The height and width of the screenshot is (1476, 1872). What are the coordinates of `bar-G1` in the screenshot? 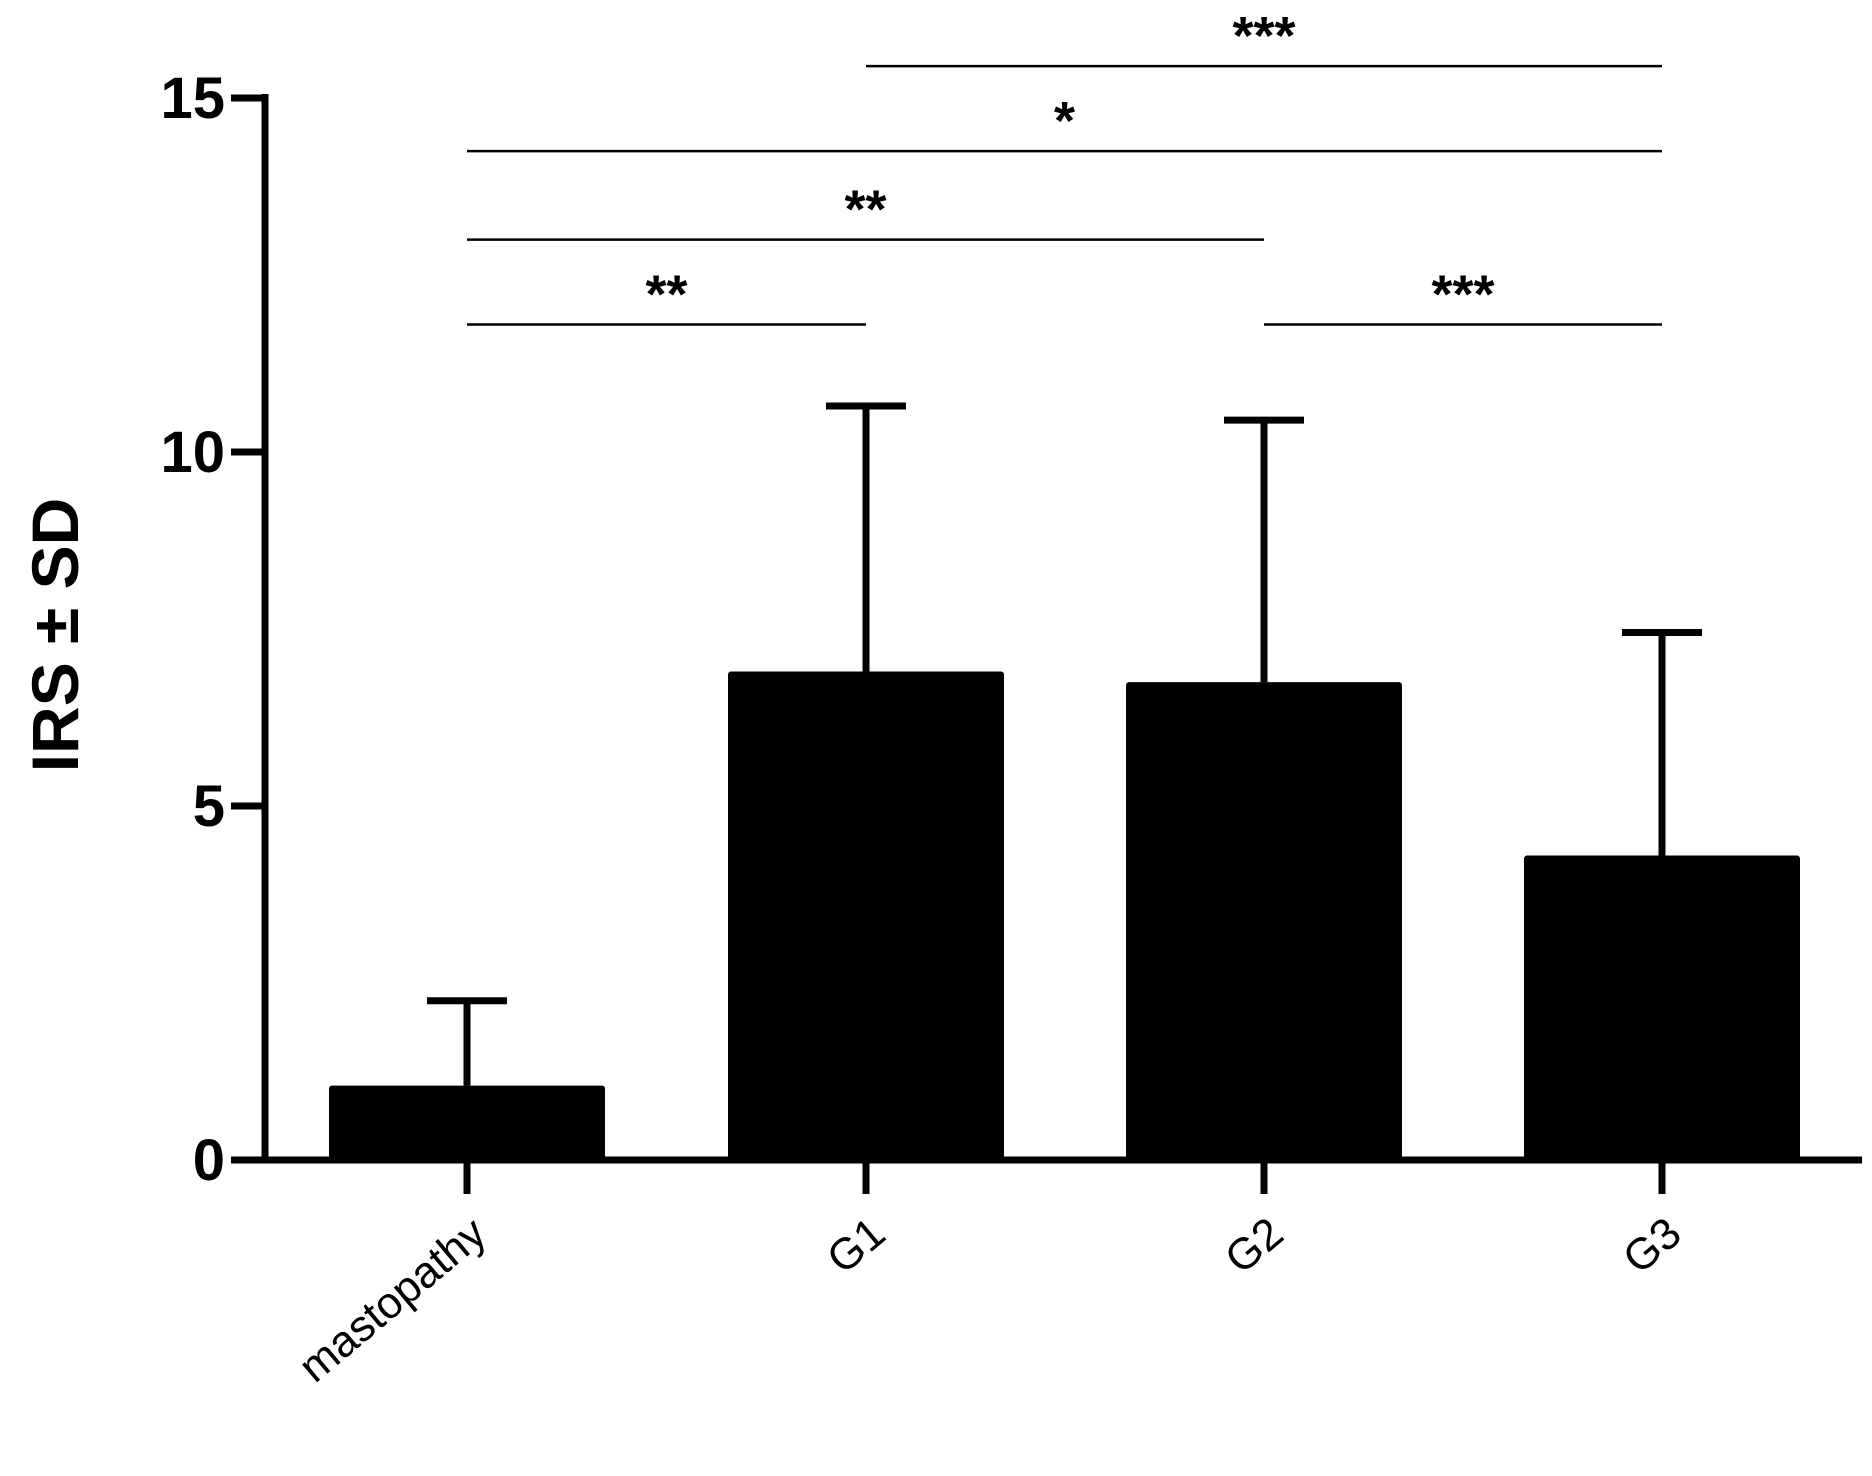 It's located at (866, 915).